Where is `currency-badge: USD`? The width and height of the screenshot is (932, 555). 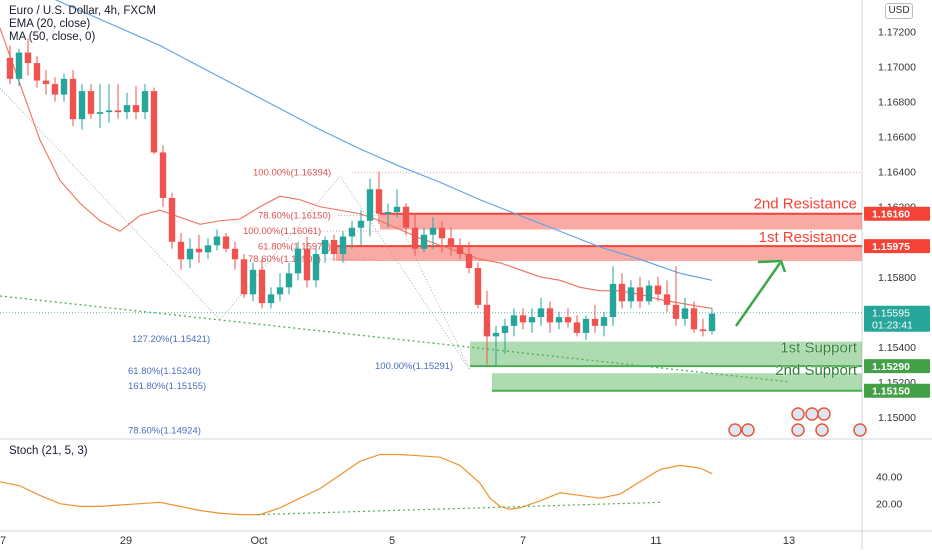
currency-badge: USD is located at coordinates (899, 11).